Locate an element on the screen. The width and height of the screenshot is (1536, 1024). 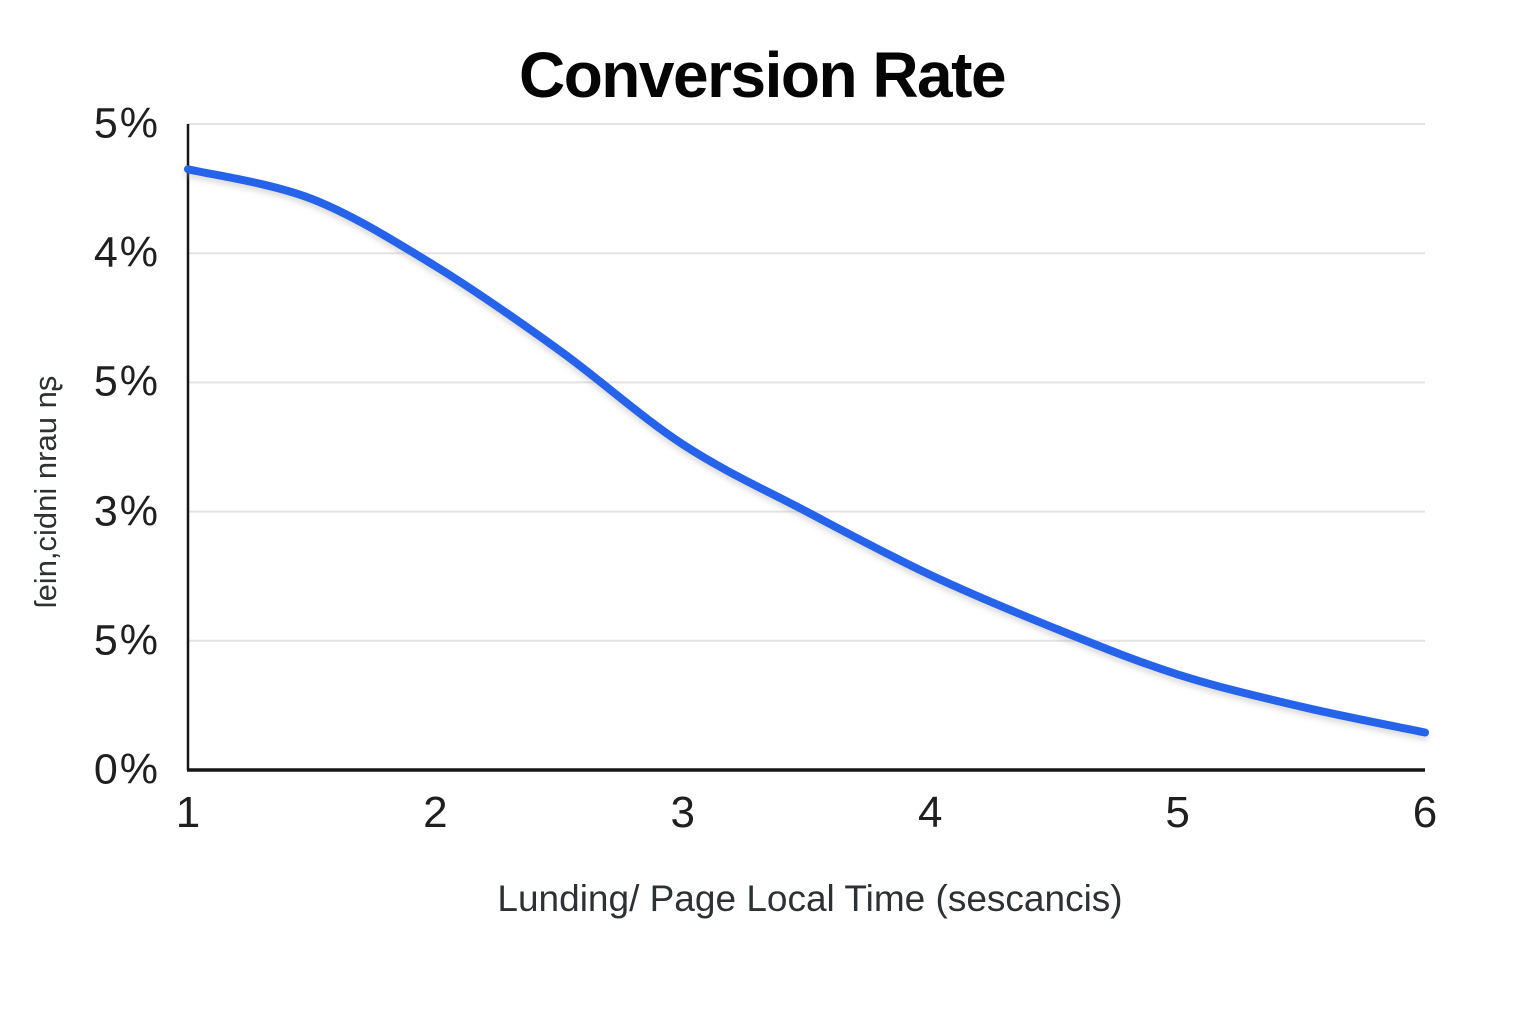
x-tick-label: 5 is located at coordinates (1177, 812).